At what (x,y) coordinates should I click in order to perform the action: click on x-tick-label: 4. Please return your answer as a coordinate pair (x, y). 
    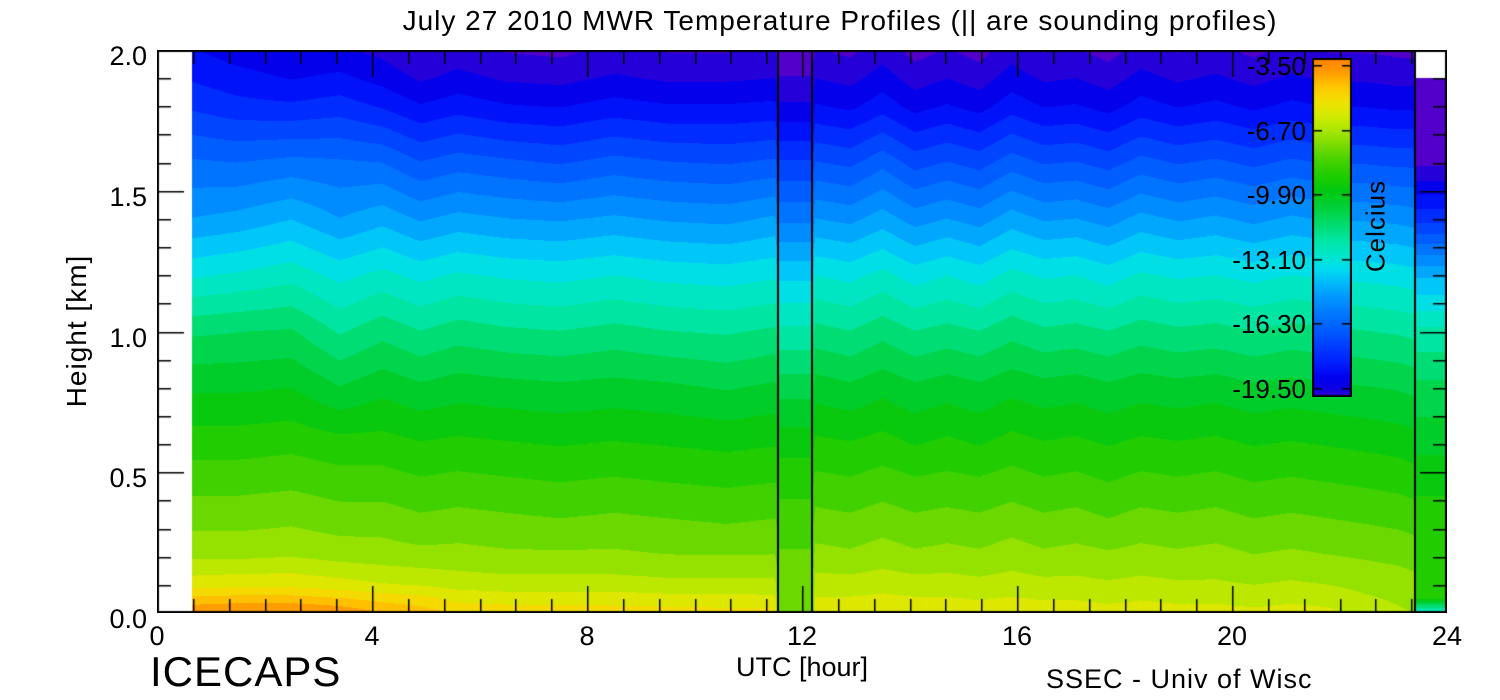
    Looking at the image, I should click on (372, 636).